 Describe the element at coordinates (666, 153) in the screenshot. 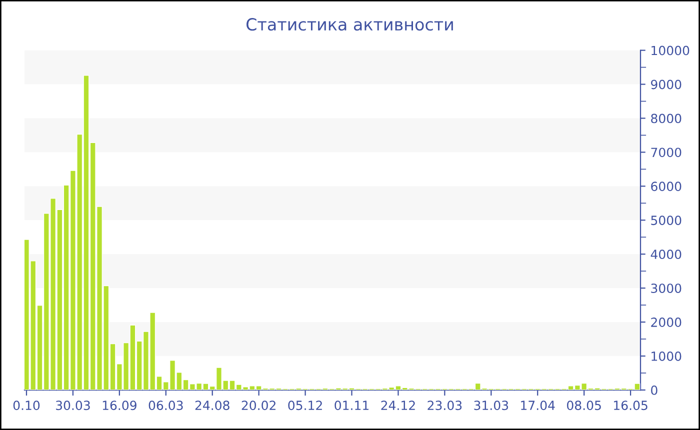

I see `y-tick-label: 7000` at that location.